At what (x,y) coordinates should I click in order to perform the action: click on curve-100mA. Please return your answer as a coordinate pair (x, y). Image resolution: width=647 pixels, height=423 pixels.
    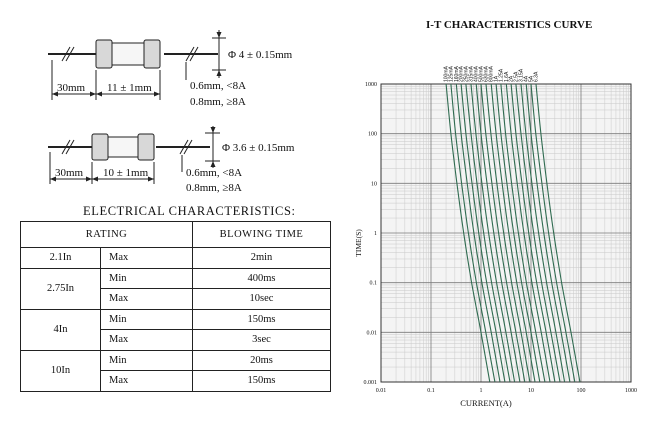
    Looking at the image, I should click on (468, 233).